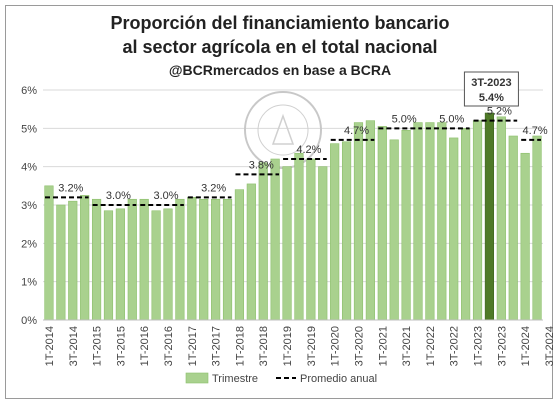 The width and height of the screenshot is (560, 406). I want to click on average-label: 5.2%, so click(499, 112).